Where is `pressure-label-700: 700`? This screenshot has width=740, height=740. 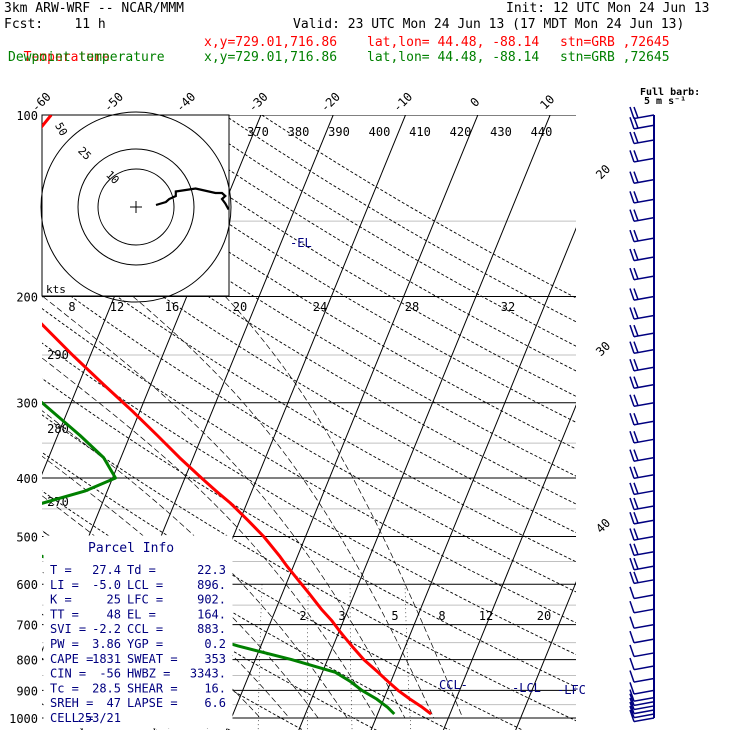
pressure-label-700: 700 is located at coordinates (27, 626).